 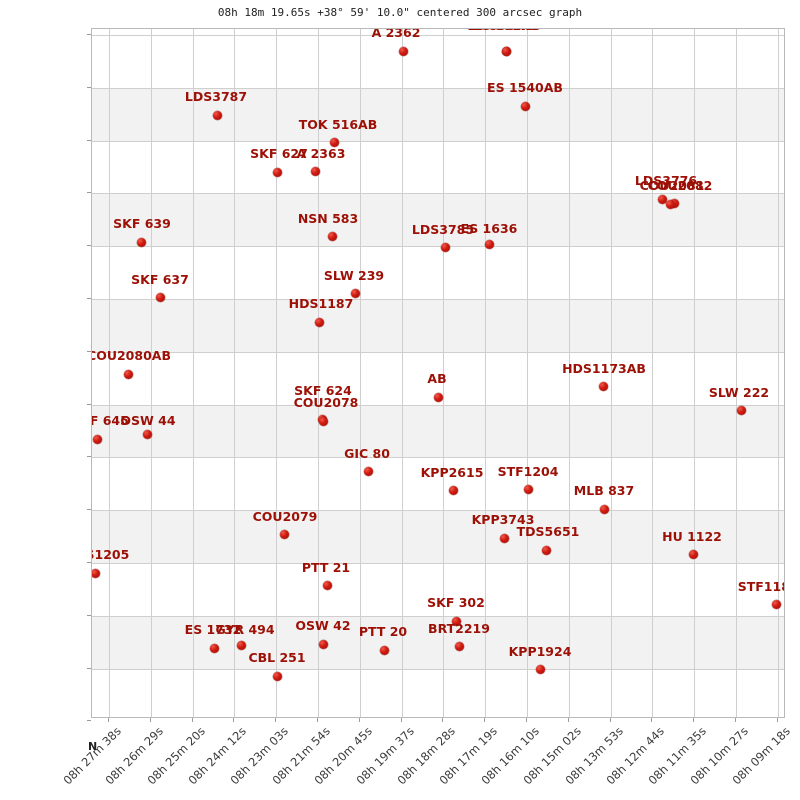 I want to click on star-label: SKF 302, so click(x=456, y=602).